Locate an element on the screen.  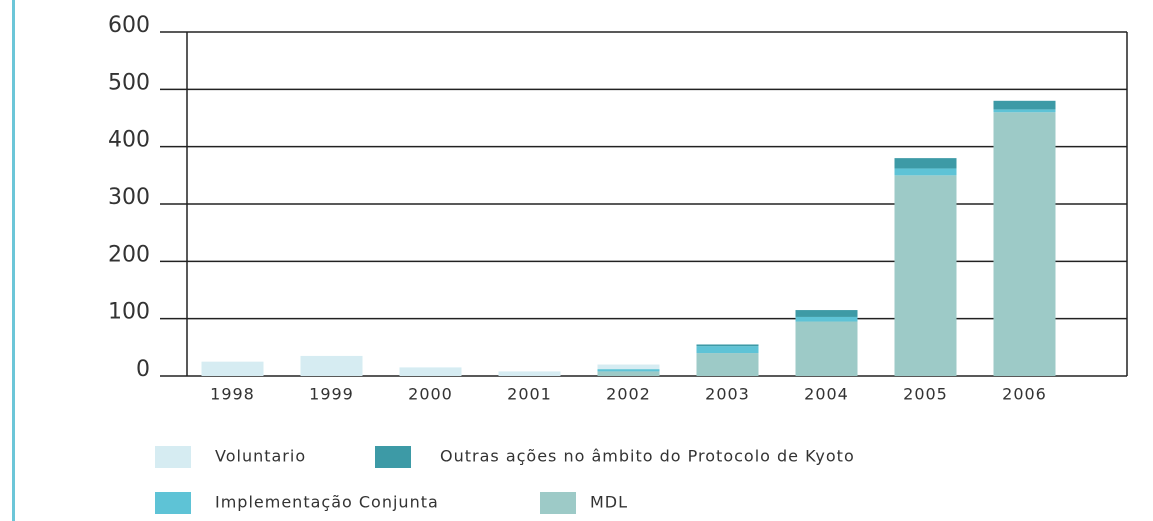
y-tick-label: 500 is located at coordinates (129, 82).